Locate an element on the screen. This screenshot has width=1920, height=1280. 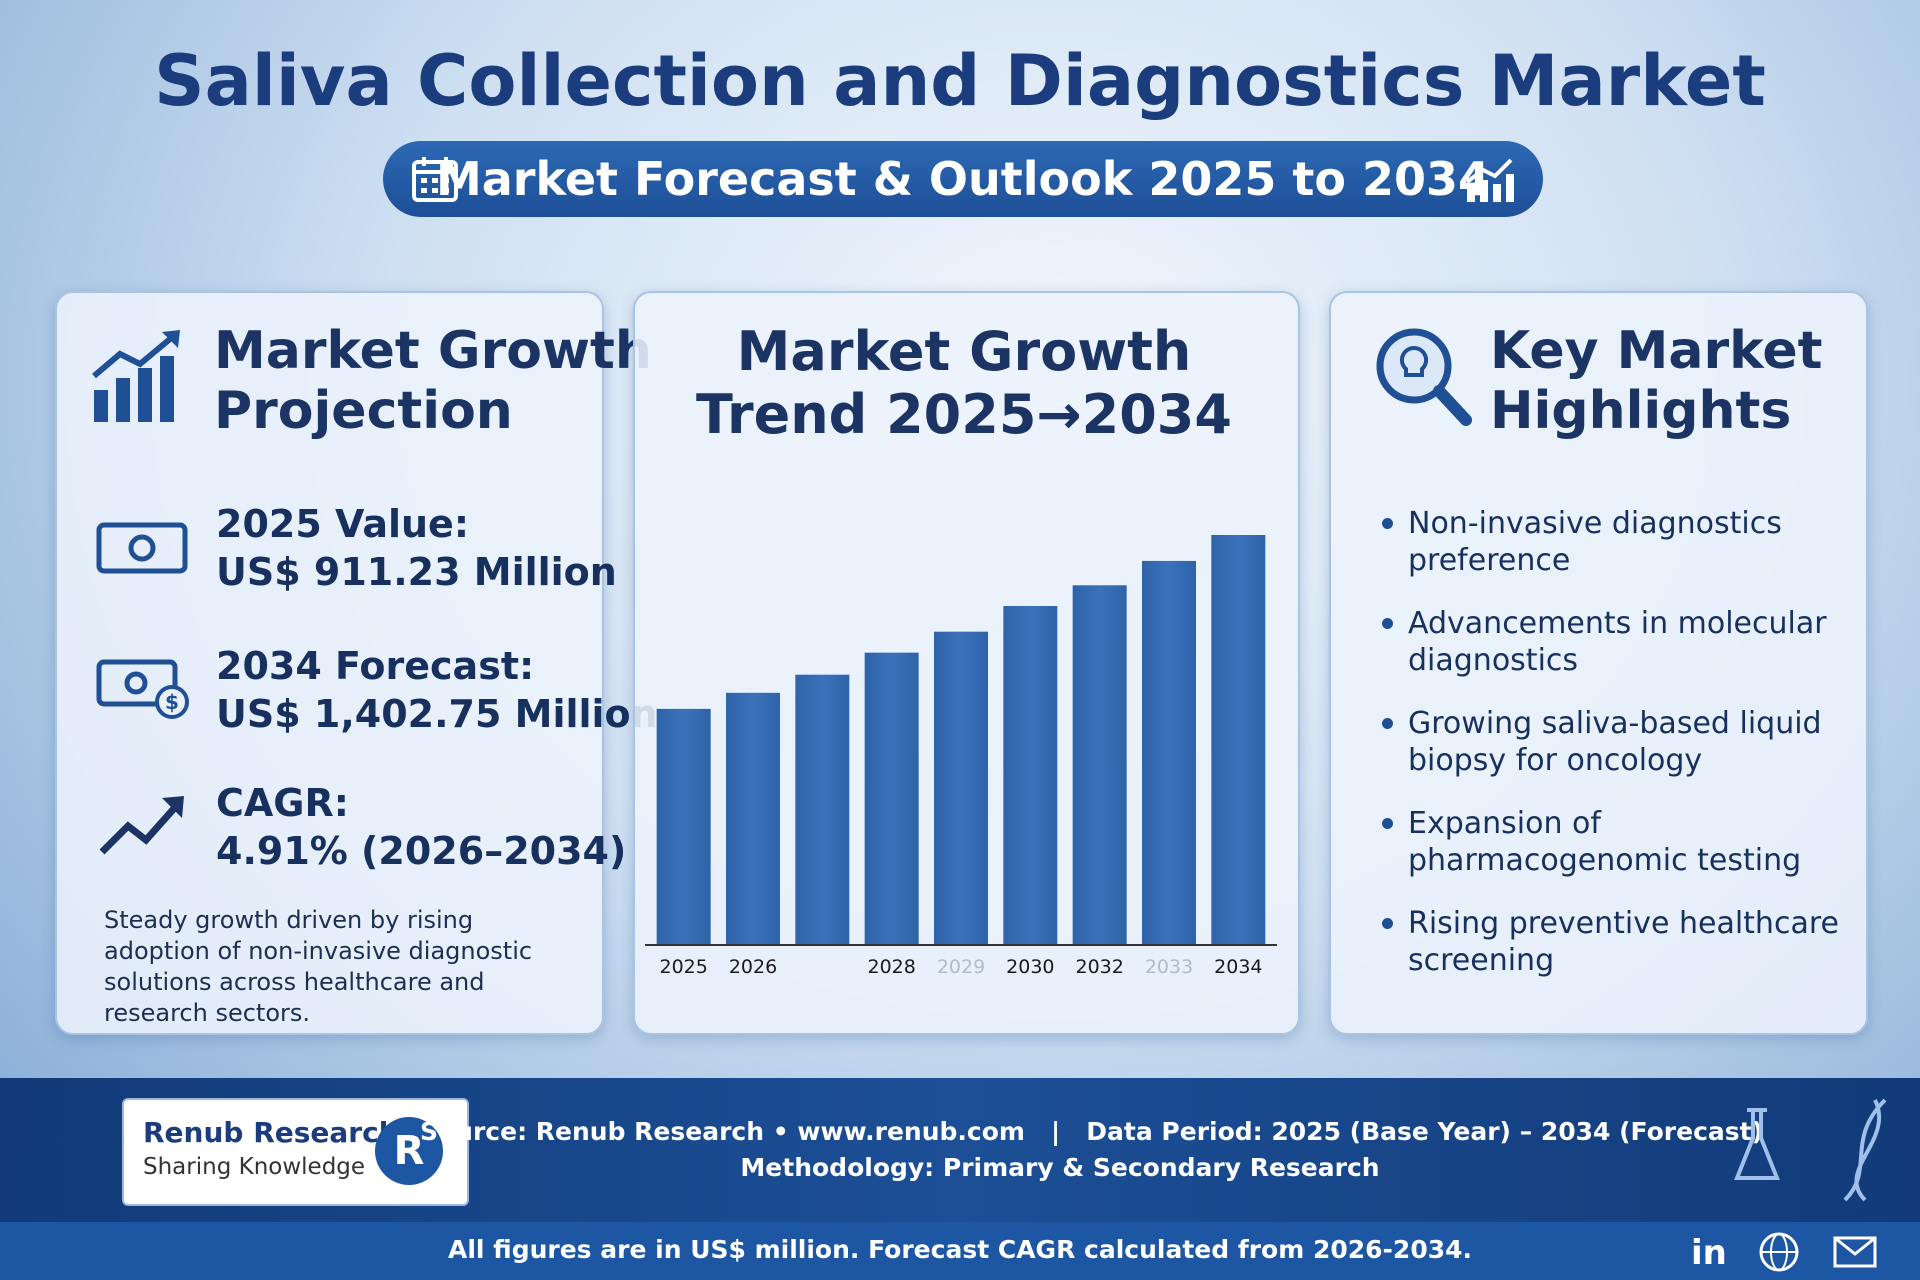
svg-text: in is located at coordinates (1709, 1253).